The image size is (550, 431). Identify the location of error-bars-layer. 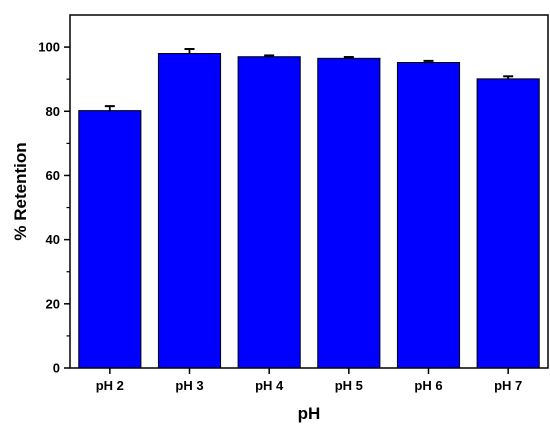
(309, 79).